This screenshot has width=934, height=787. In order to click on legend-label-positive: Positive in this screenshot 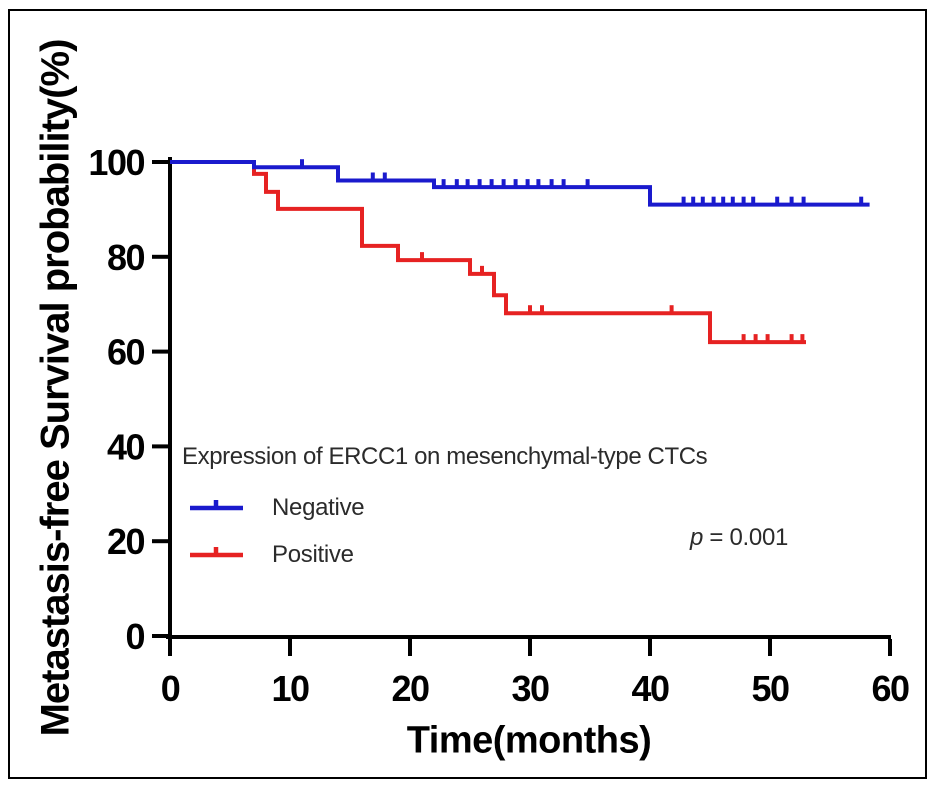, I will do `click(313, 554)`.